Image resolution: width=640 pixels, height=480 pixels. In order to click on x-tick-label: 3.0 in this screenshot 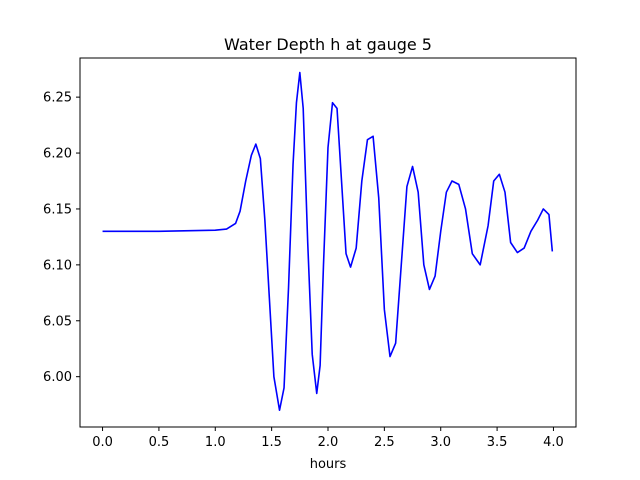, I will do `click(440, 442)`.